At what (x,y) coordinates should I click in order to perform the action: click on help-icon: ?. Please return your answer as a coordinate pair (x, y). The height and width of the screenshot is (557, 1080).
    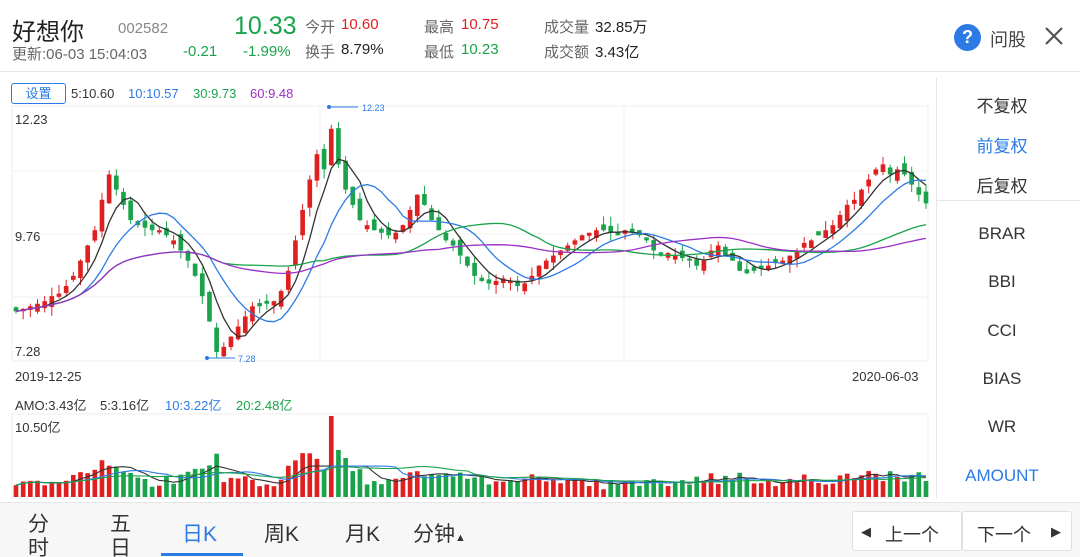
    Looking at the image, I should click on (967, 37).